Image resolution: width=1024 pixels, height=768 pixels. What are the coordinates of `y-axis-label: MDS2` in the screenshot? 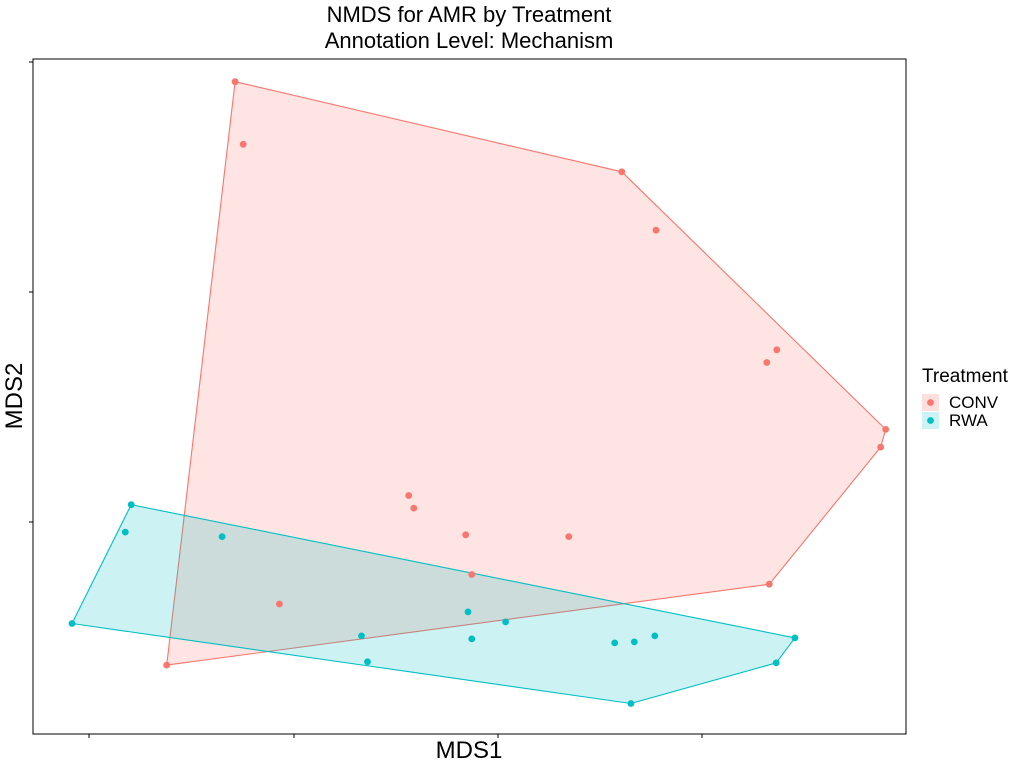 It's located at (14, 396).